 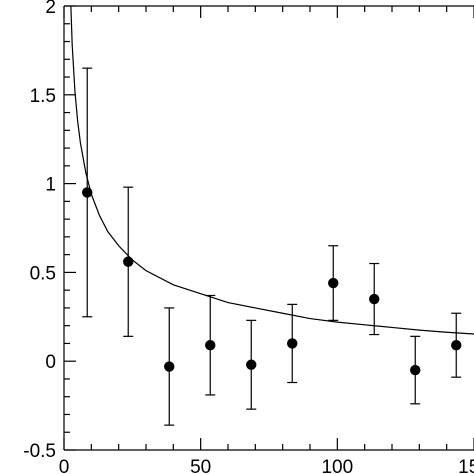 I want to click on x-tick-label: 50, so click(x=200, y=465).